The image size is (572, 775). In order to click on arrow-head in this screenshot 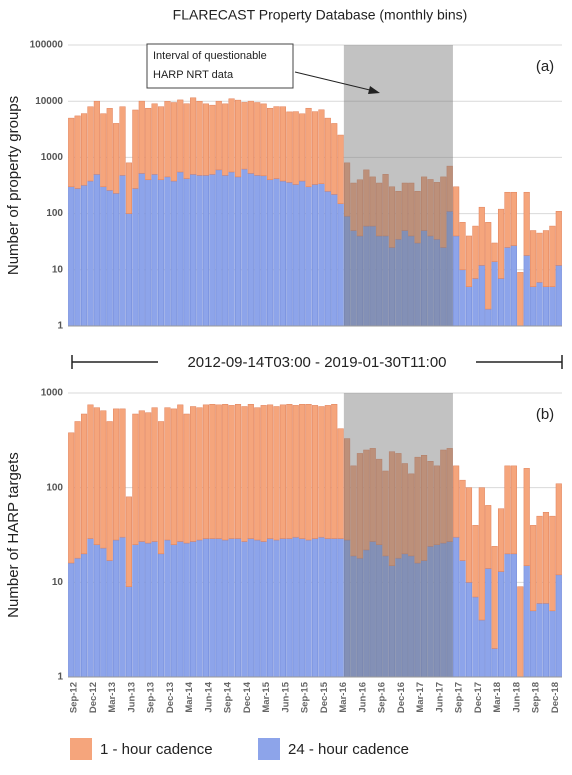, I will do `click(374, 90)`.